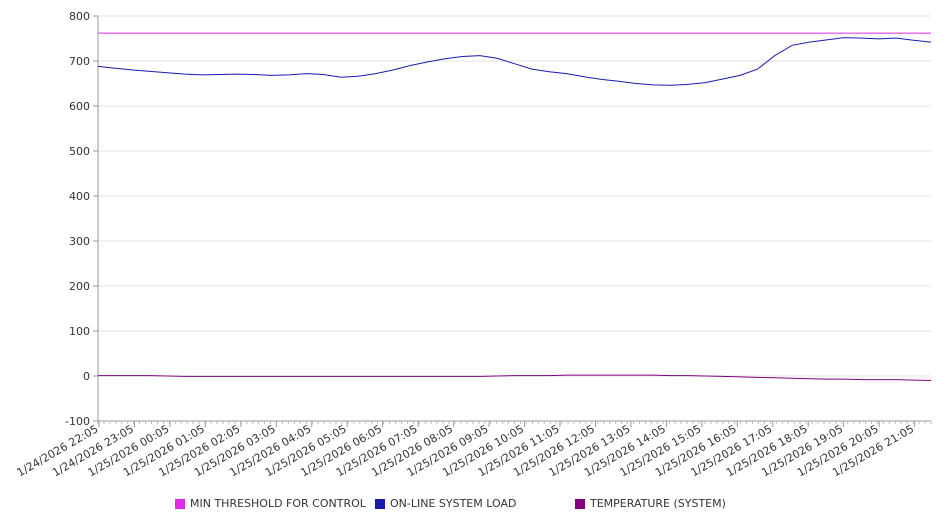 This screenshot has height=526, width=946. I want to click on series-line-system-load, so click(514, 61).